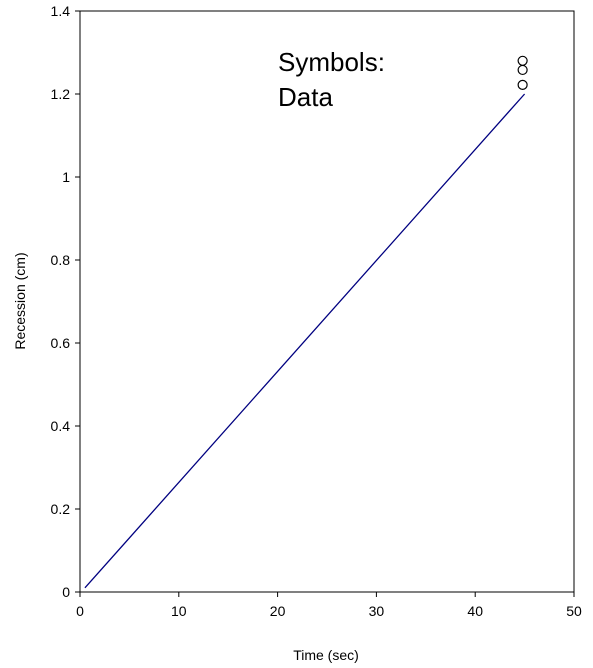 This screenshot has width=593, height=668. Describe the element at coordinates (80, 611) in the screenshot. I see `x-tick-label: 0` at that location.